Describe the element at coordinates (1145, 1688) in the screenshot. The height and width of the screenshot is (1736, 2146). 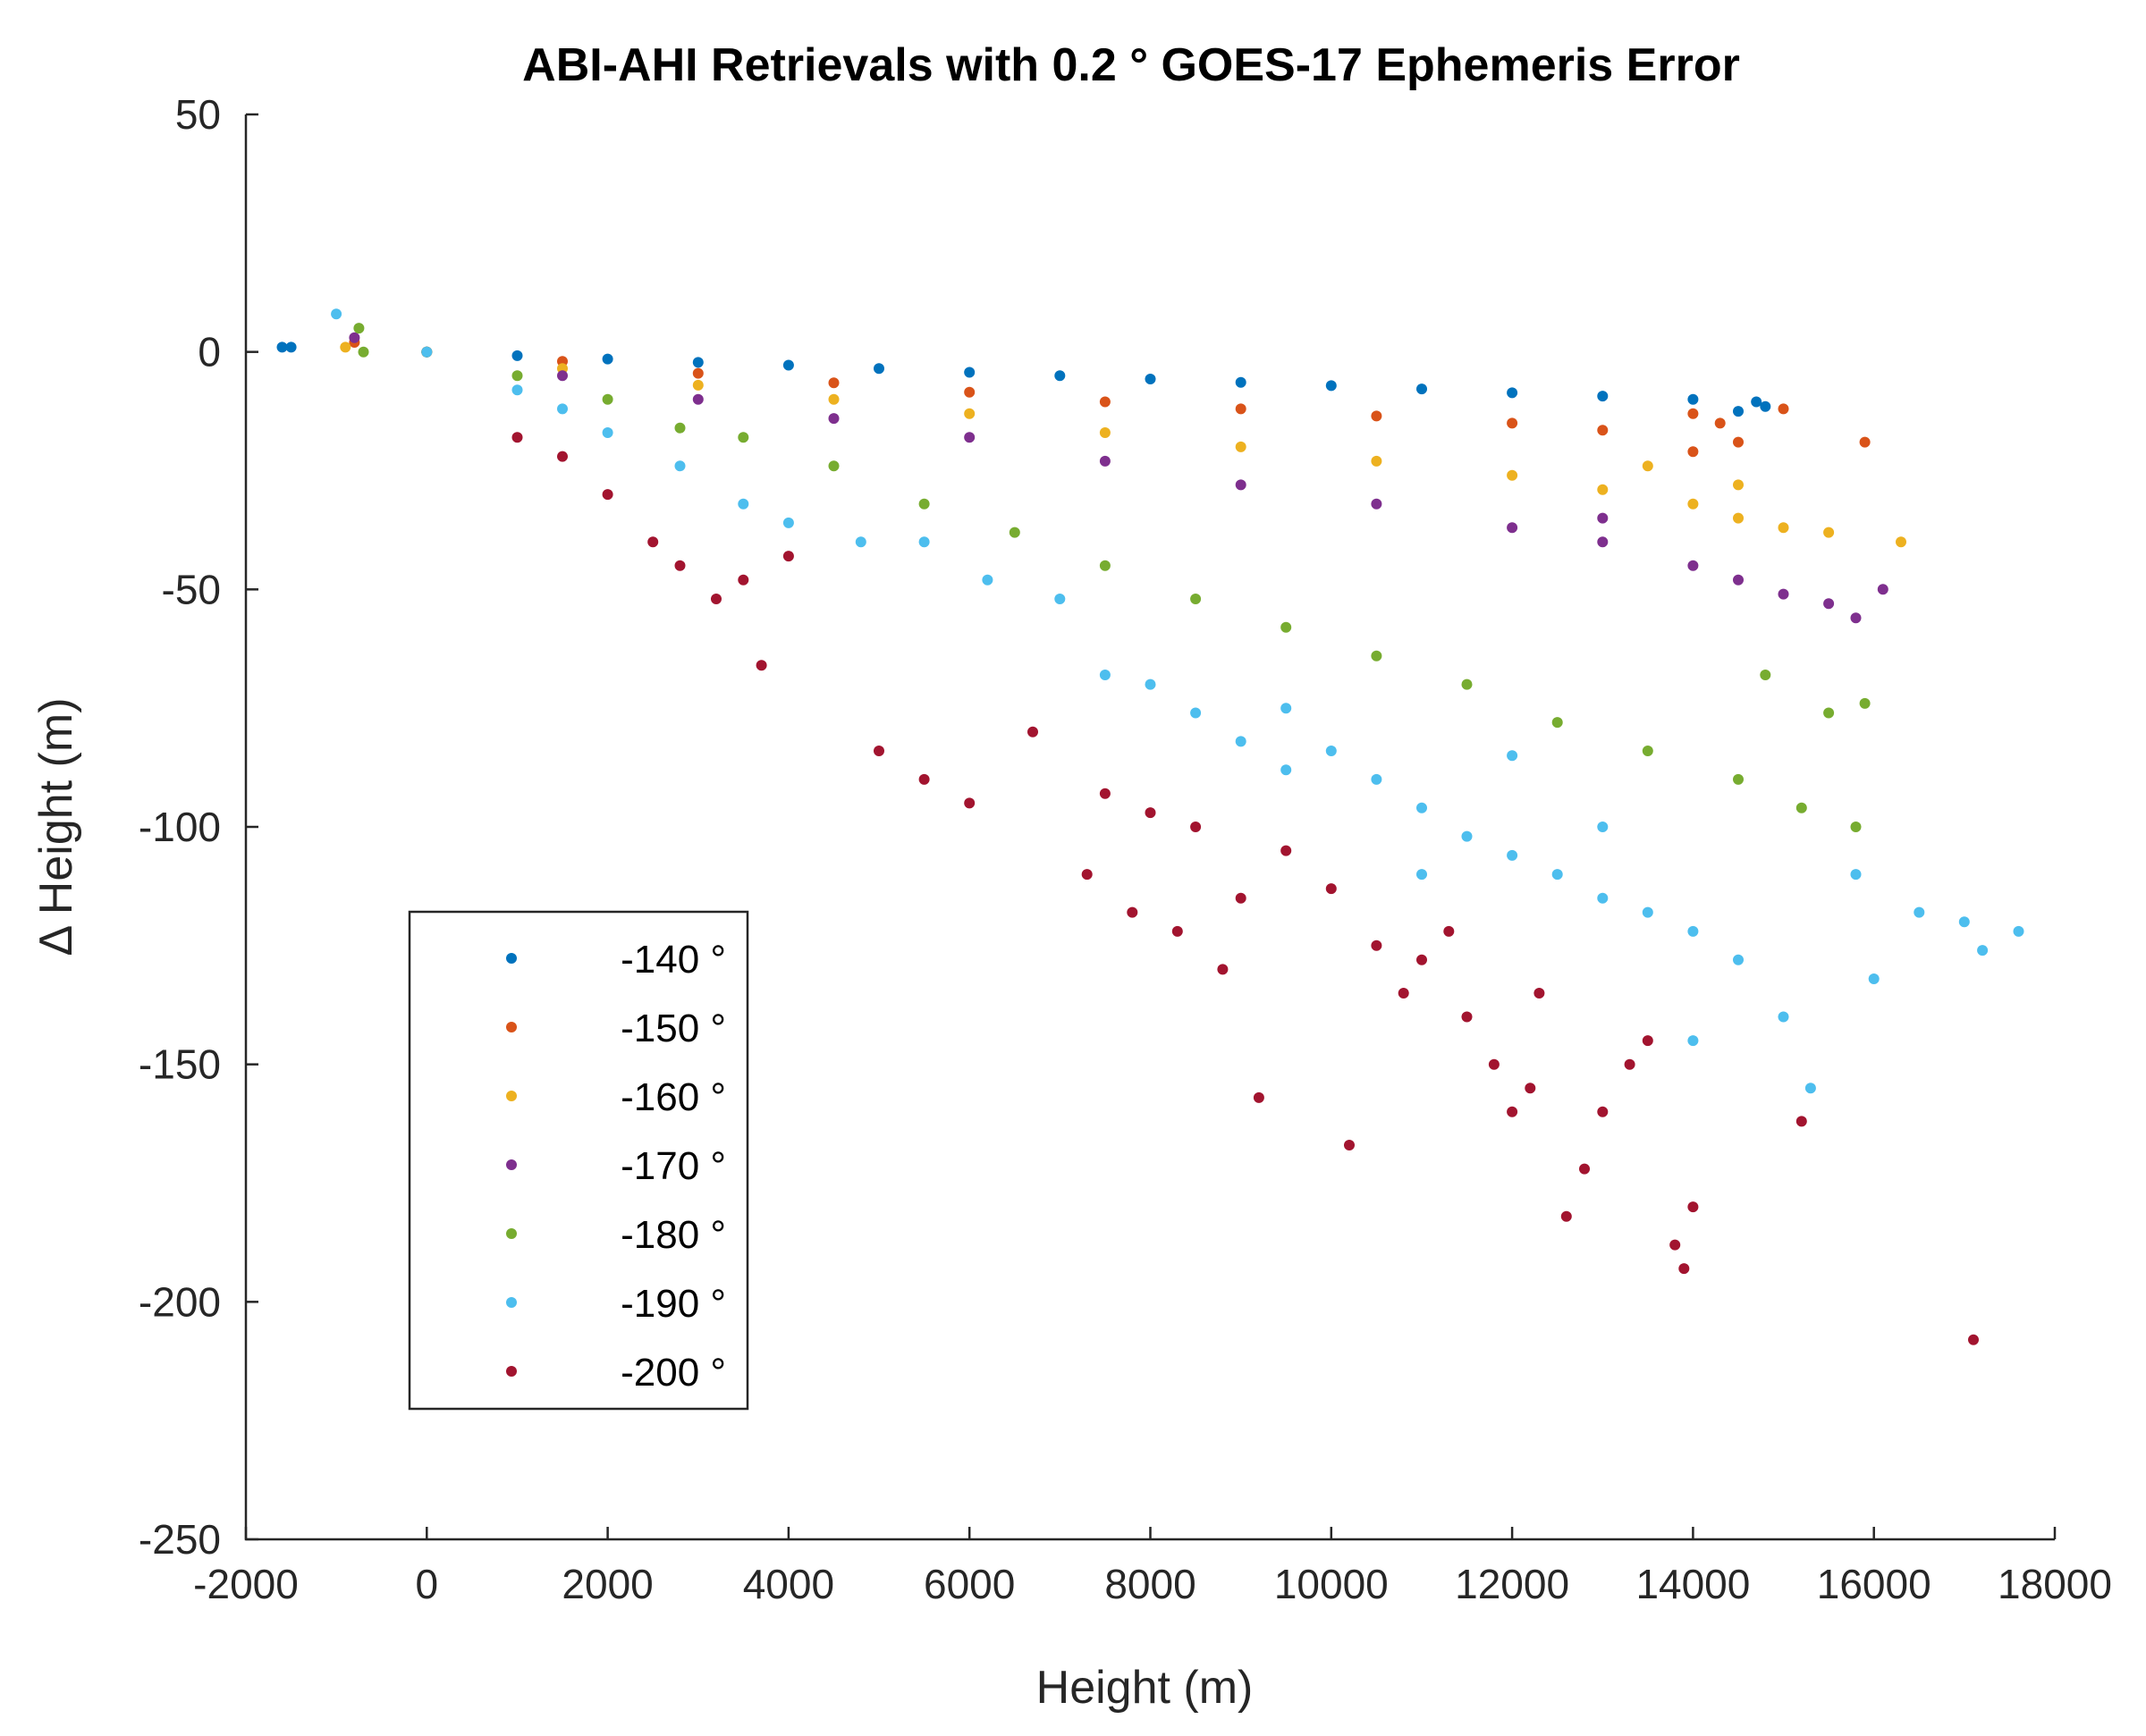
I see `x-axis-label: Height (m)` at that location.